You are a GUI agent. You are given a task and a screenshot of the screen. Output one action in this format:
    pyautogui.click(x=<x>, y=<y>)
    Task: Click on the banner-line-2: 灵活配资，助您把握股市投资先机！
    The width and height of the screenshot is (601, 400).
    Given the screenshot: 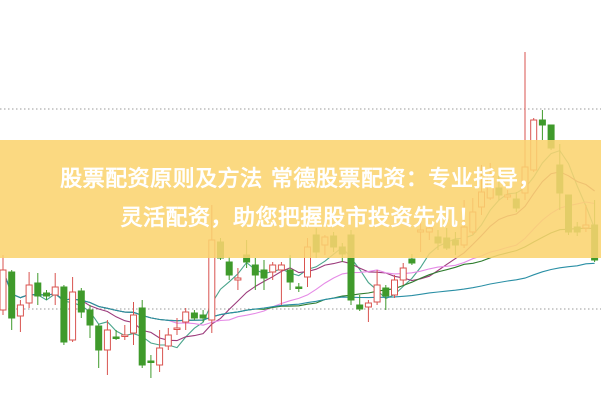 What is the action you would take?
    pyautogui.click(x=300, y=218)
    